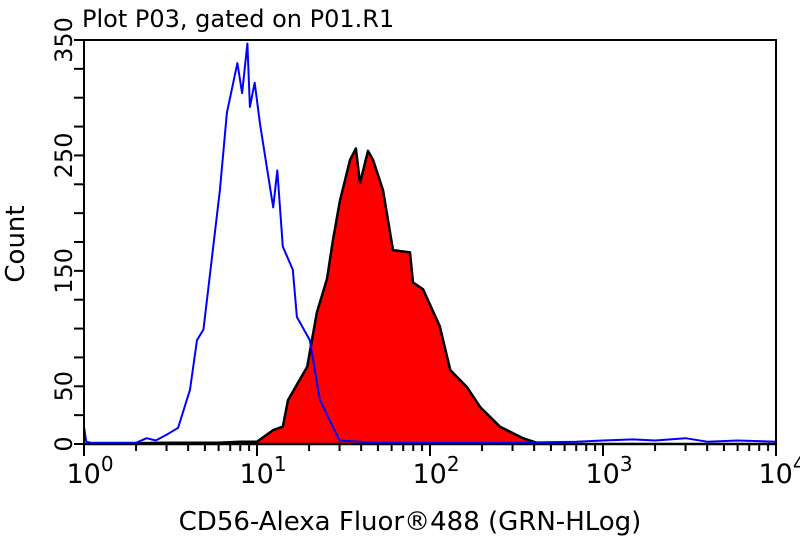 The image size is (800, 542). What do you see at coordinates (796, 464) in the screenshot?
I see `x-tick-exponent: 4` at bounding box center [796, 464].